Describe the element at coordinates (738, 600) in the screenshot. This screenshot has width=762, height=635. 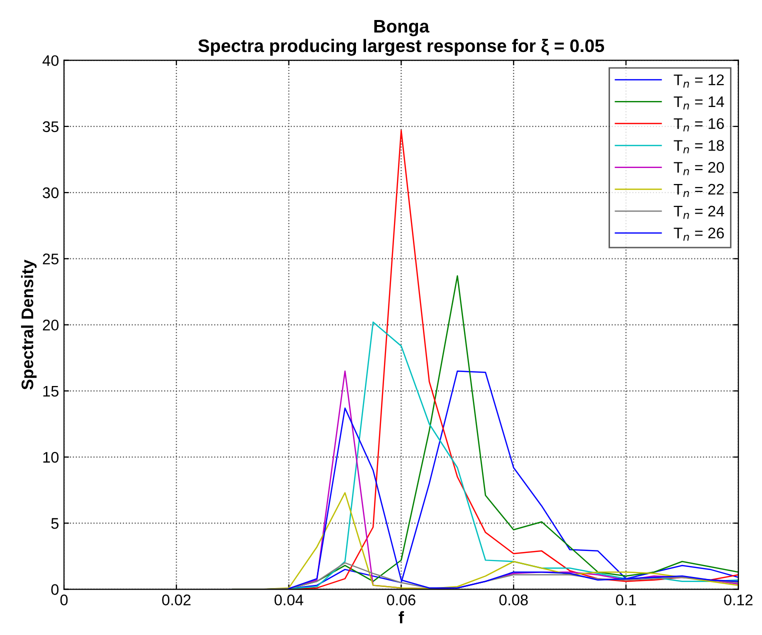
I see `x-tick-label: 0.12` at that location.